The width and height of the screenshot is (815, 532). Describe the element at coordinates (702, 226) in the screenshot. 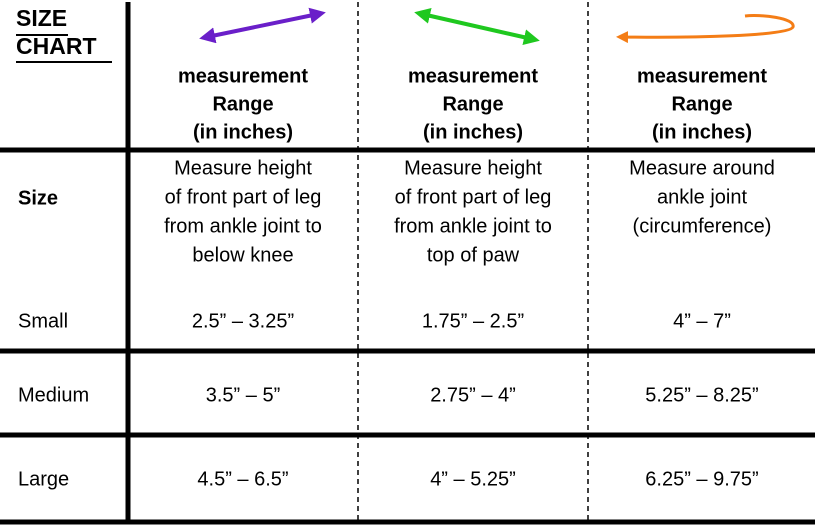

I see `column-description: (circumference)` at that location.